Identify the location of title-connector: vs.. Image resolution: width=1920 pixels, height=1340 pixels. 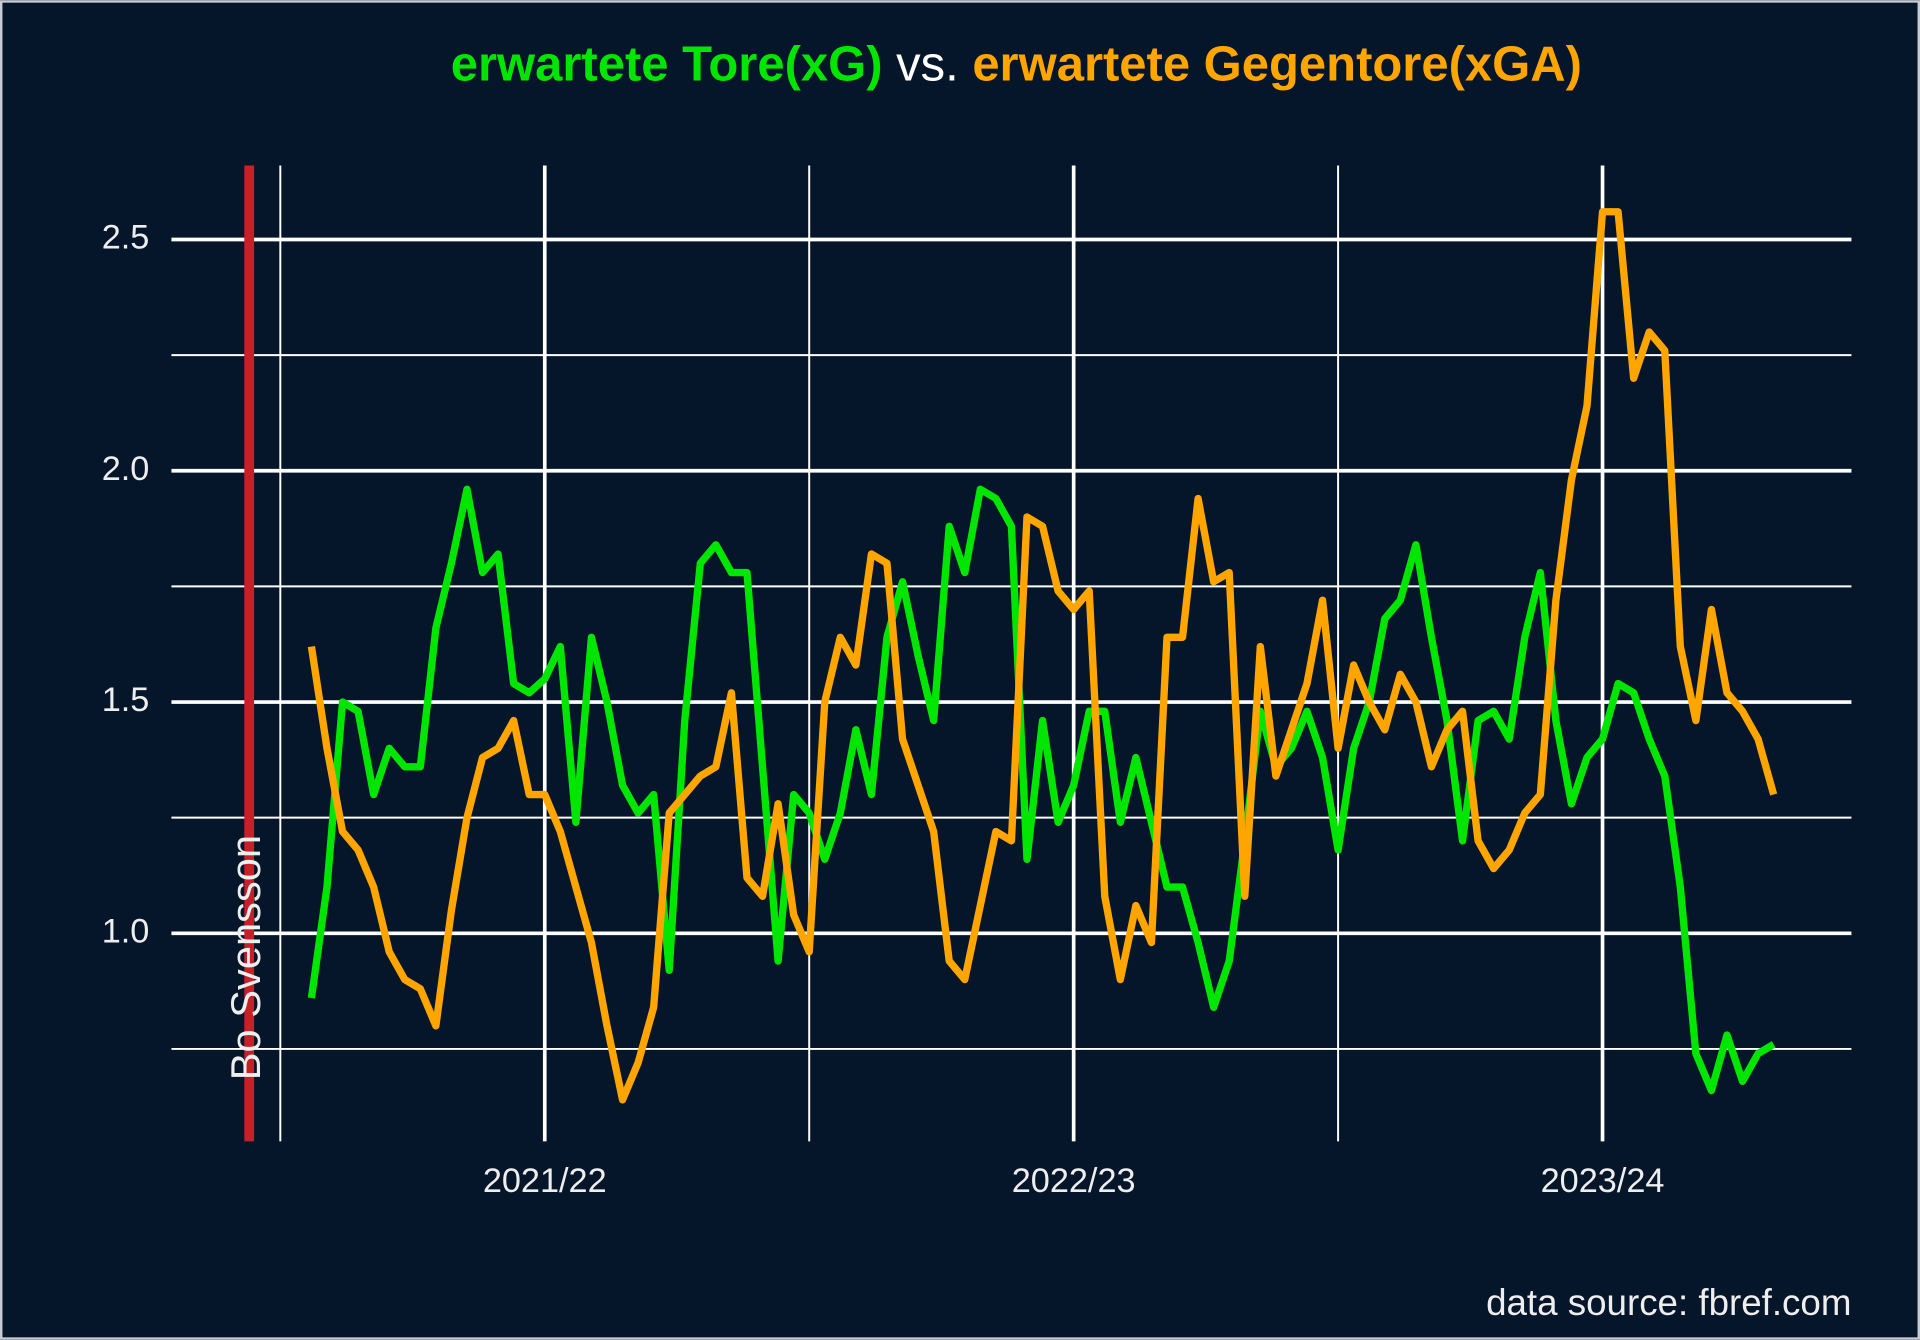
(927, 64).